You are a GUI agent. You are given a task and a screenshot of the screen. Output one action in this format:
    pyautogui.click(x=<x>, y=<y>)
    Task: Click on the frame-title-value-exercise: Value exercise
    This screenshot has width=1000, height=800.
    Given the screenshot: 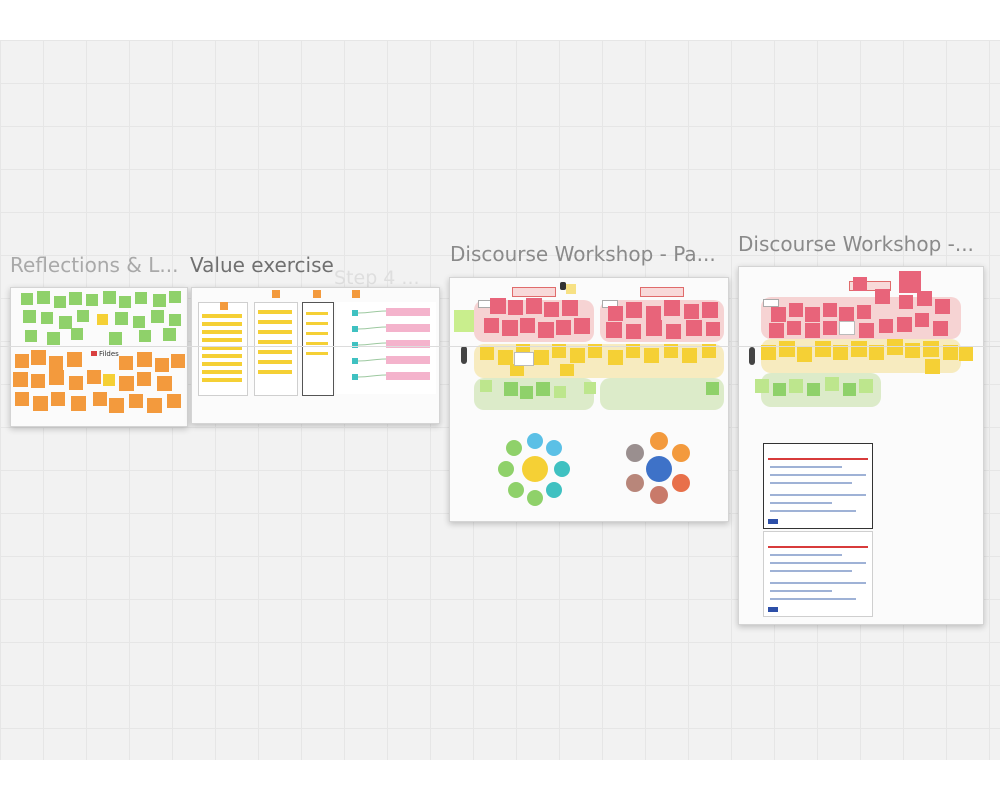 What is the action you would take?
    pyautogui.click(x=262, y=265)
    